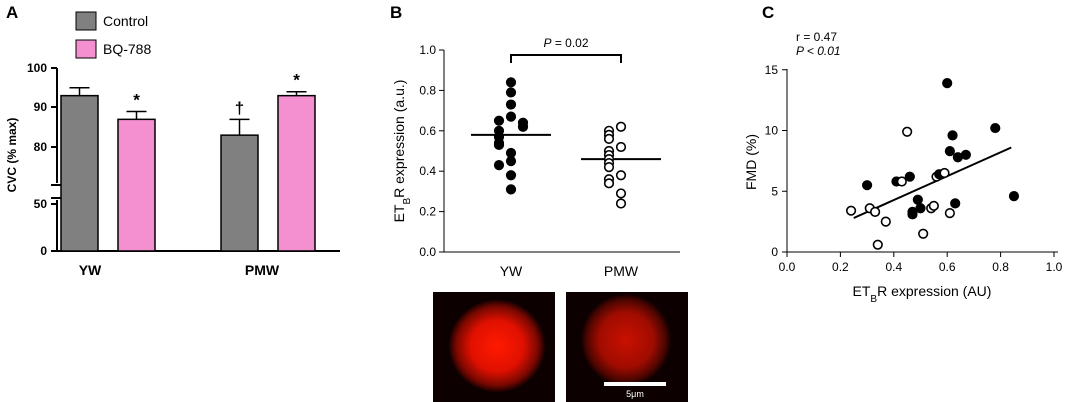  What do you see at coordinates (41, 204) in the screenshot?
I see `y-tick-label: 50` at bounding box center [41, 204].